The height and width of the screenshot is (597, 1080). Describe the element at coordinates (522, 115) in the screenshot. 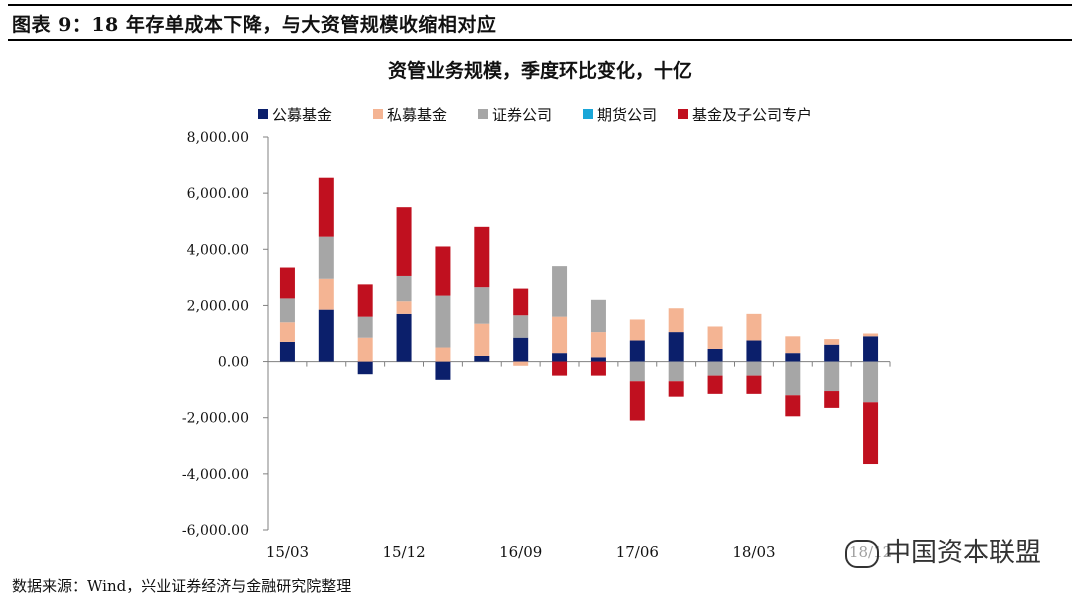

I see `legend-label: 证券公司` at that location.